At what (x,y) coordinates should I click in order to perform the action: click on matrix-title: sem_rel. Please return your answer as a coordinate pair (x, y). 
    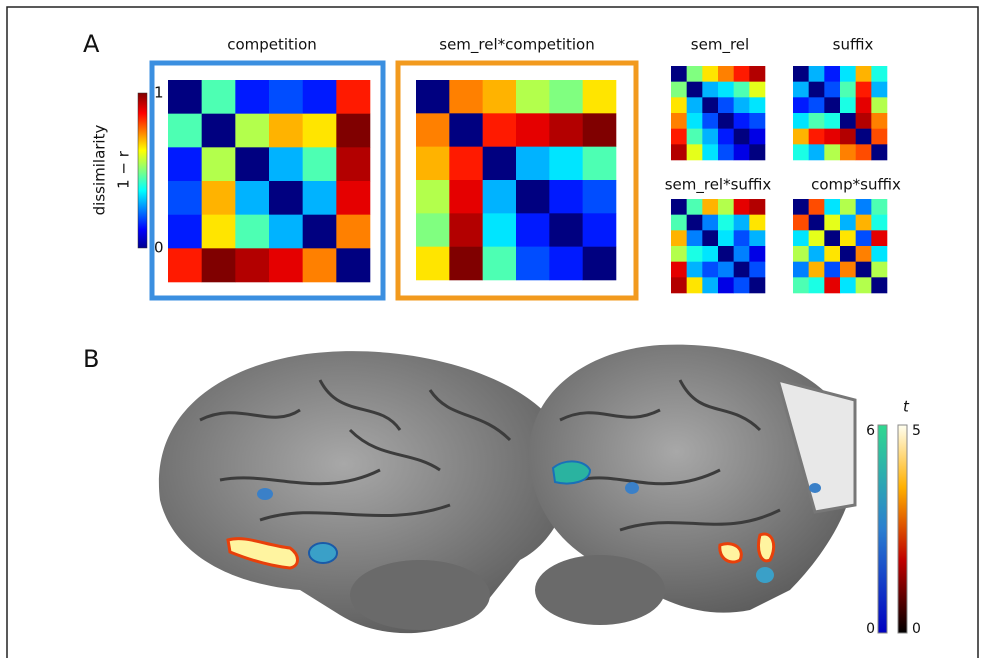
    Looking at the image, I should click on (720, 45).